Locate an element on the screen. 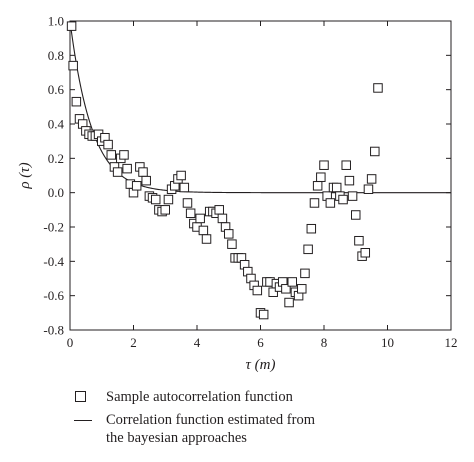 This screenshot has height=462, width=474. legend-item-sample: Sample autocorrelation function is located at coordinates (269, 397).